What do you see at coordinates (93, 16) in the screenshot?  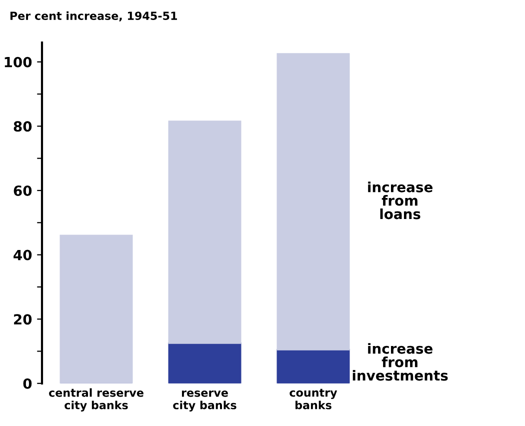 I see `y-axis-title: Per cent increase, 1945-51` at bounding box center [93, 16].